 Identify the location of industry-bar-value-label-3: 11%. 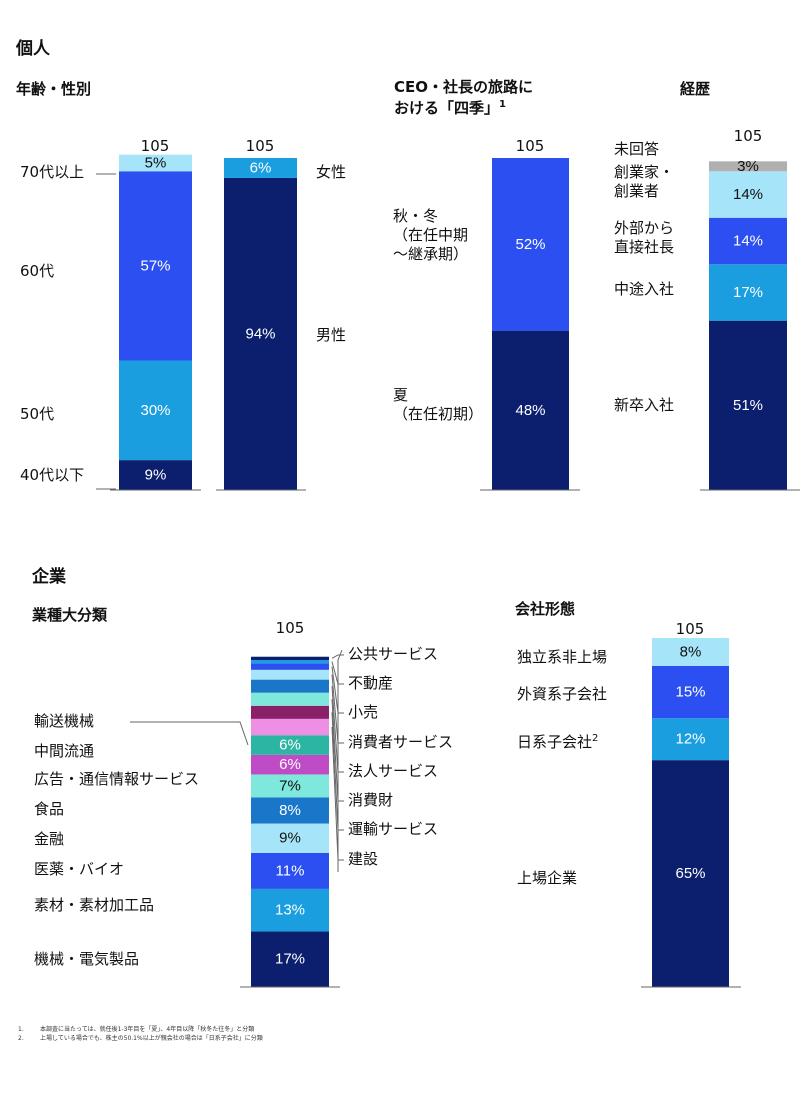
(290, 870).